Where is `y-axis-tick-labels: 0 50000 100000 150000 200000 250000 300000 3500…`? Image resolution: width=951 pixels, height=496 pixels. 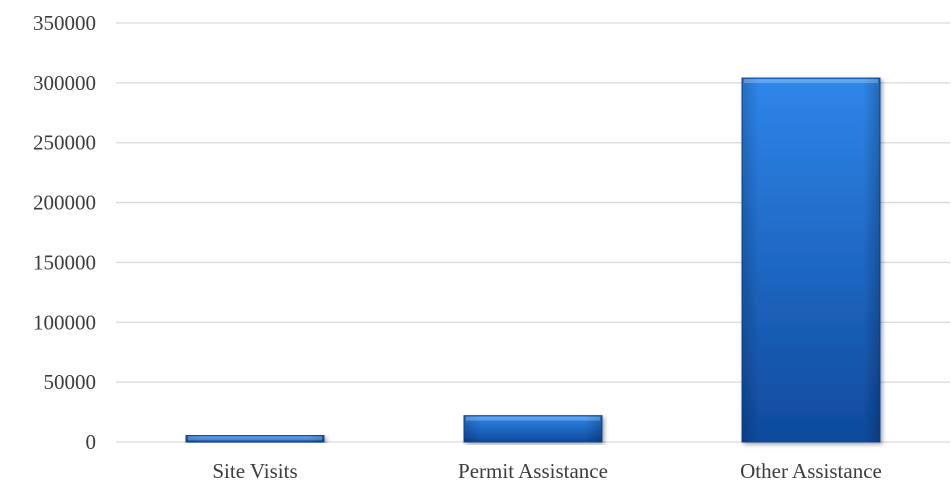 y-axis-tick-labels: 0 50000 100000 150000 200000 250000 300000 3500… is located at coordinates (64, 232).